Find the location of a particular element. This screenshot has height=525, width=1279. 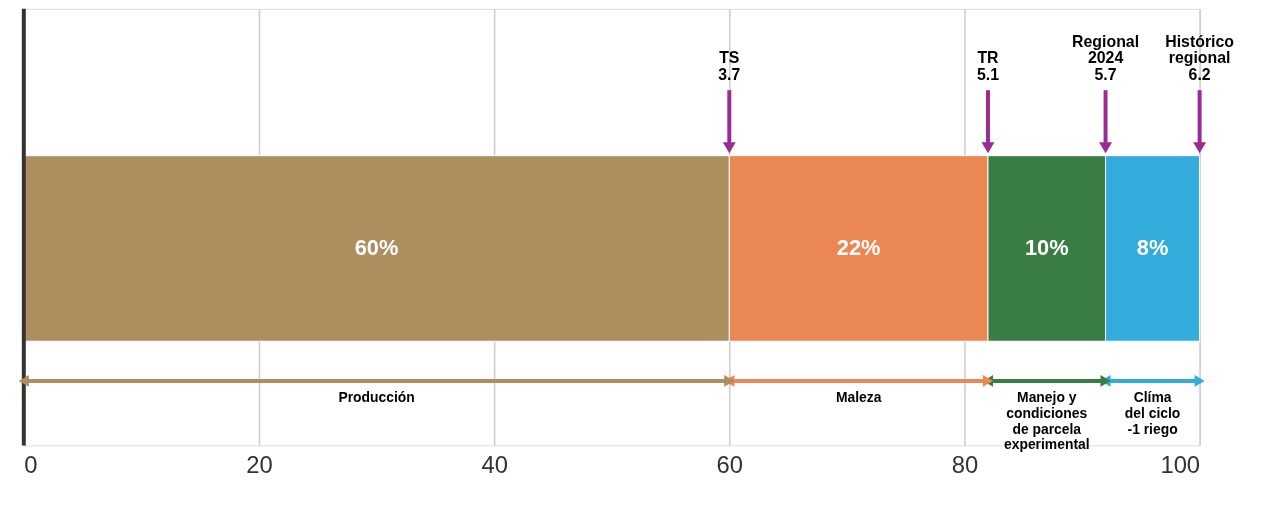

ref-line-label: TR 5.1 is located at coordinates (988, 66).